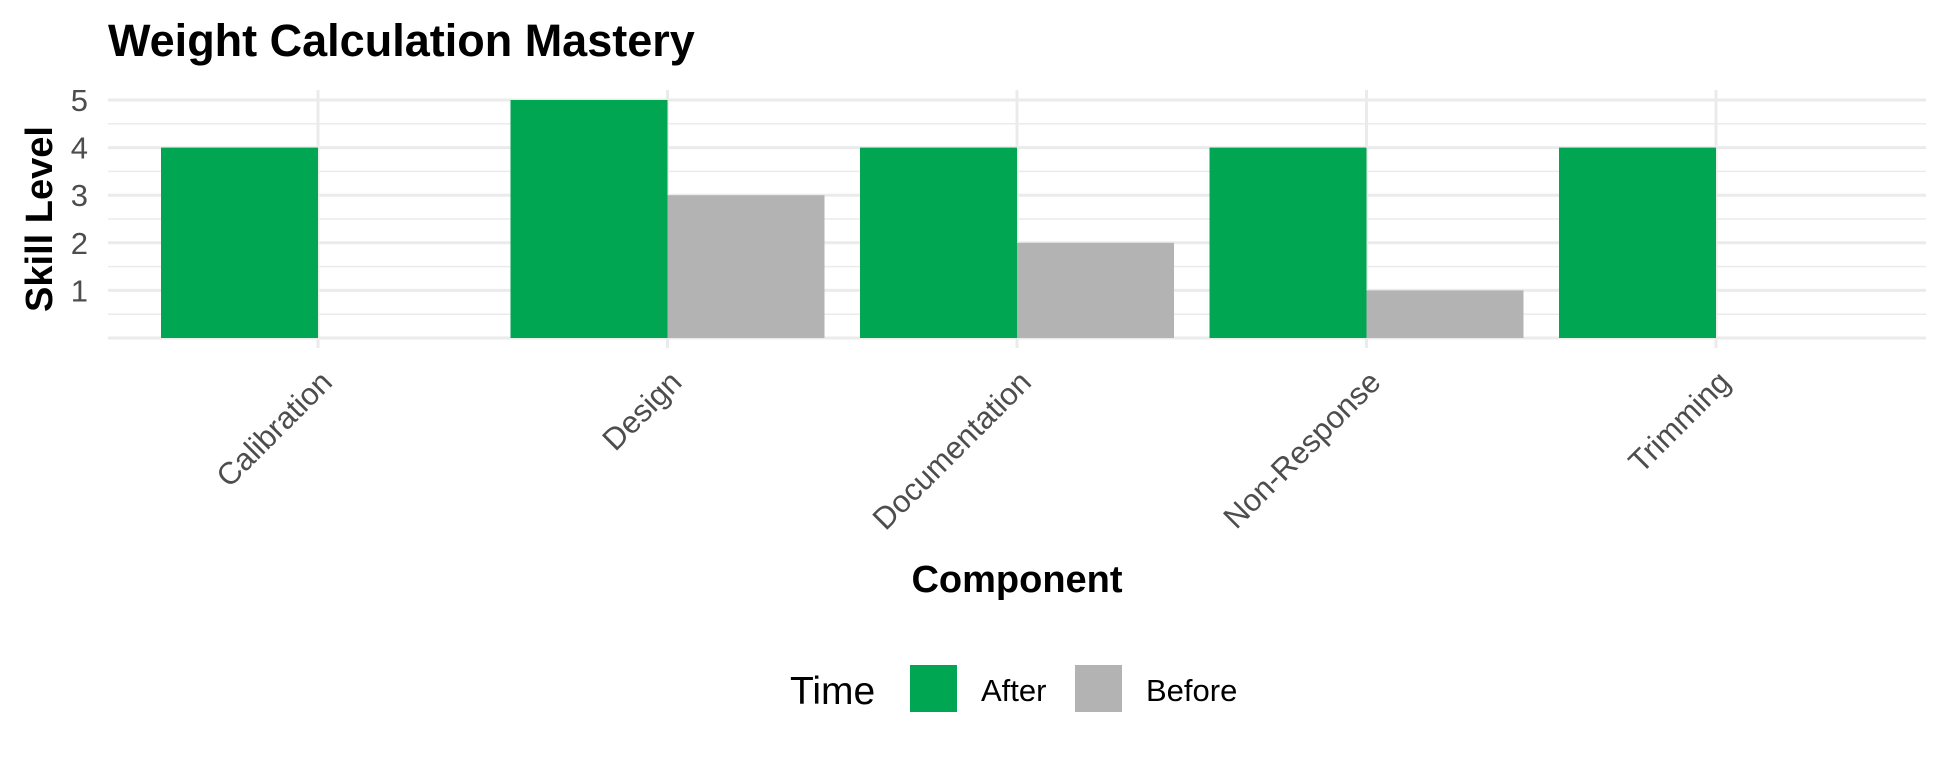 The height and width of the screenshot is (761, 1944). Describe the element at coordinates (746, 266) in the screenshot. I see `bar-before-design` at that location.